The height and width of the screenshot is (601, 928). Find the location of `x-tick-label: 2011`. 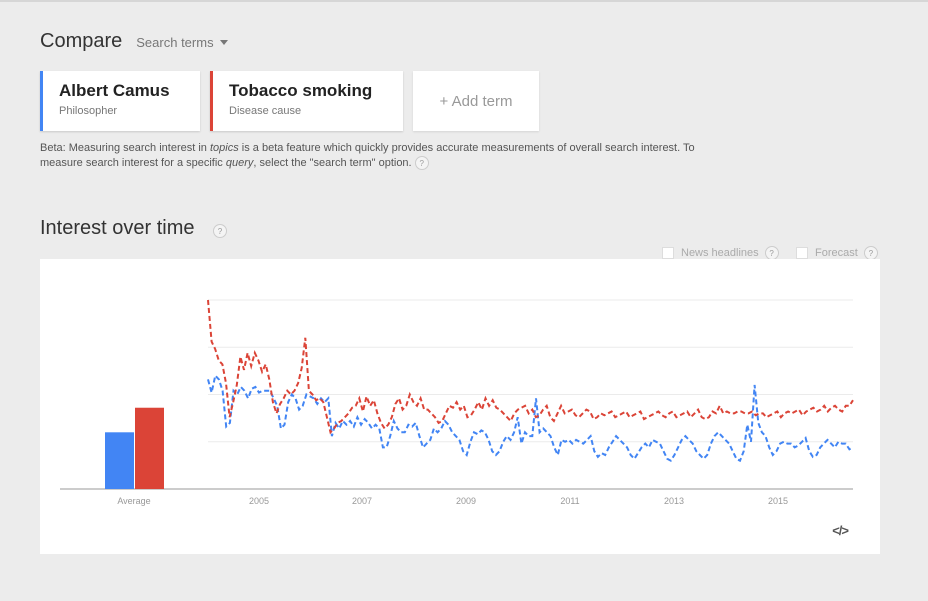

x-tick-label: 2011 is located at coordinates (569, 501).